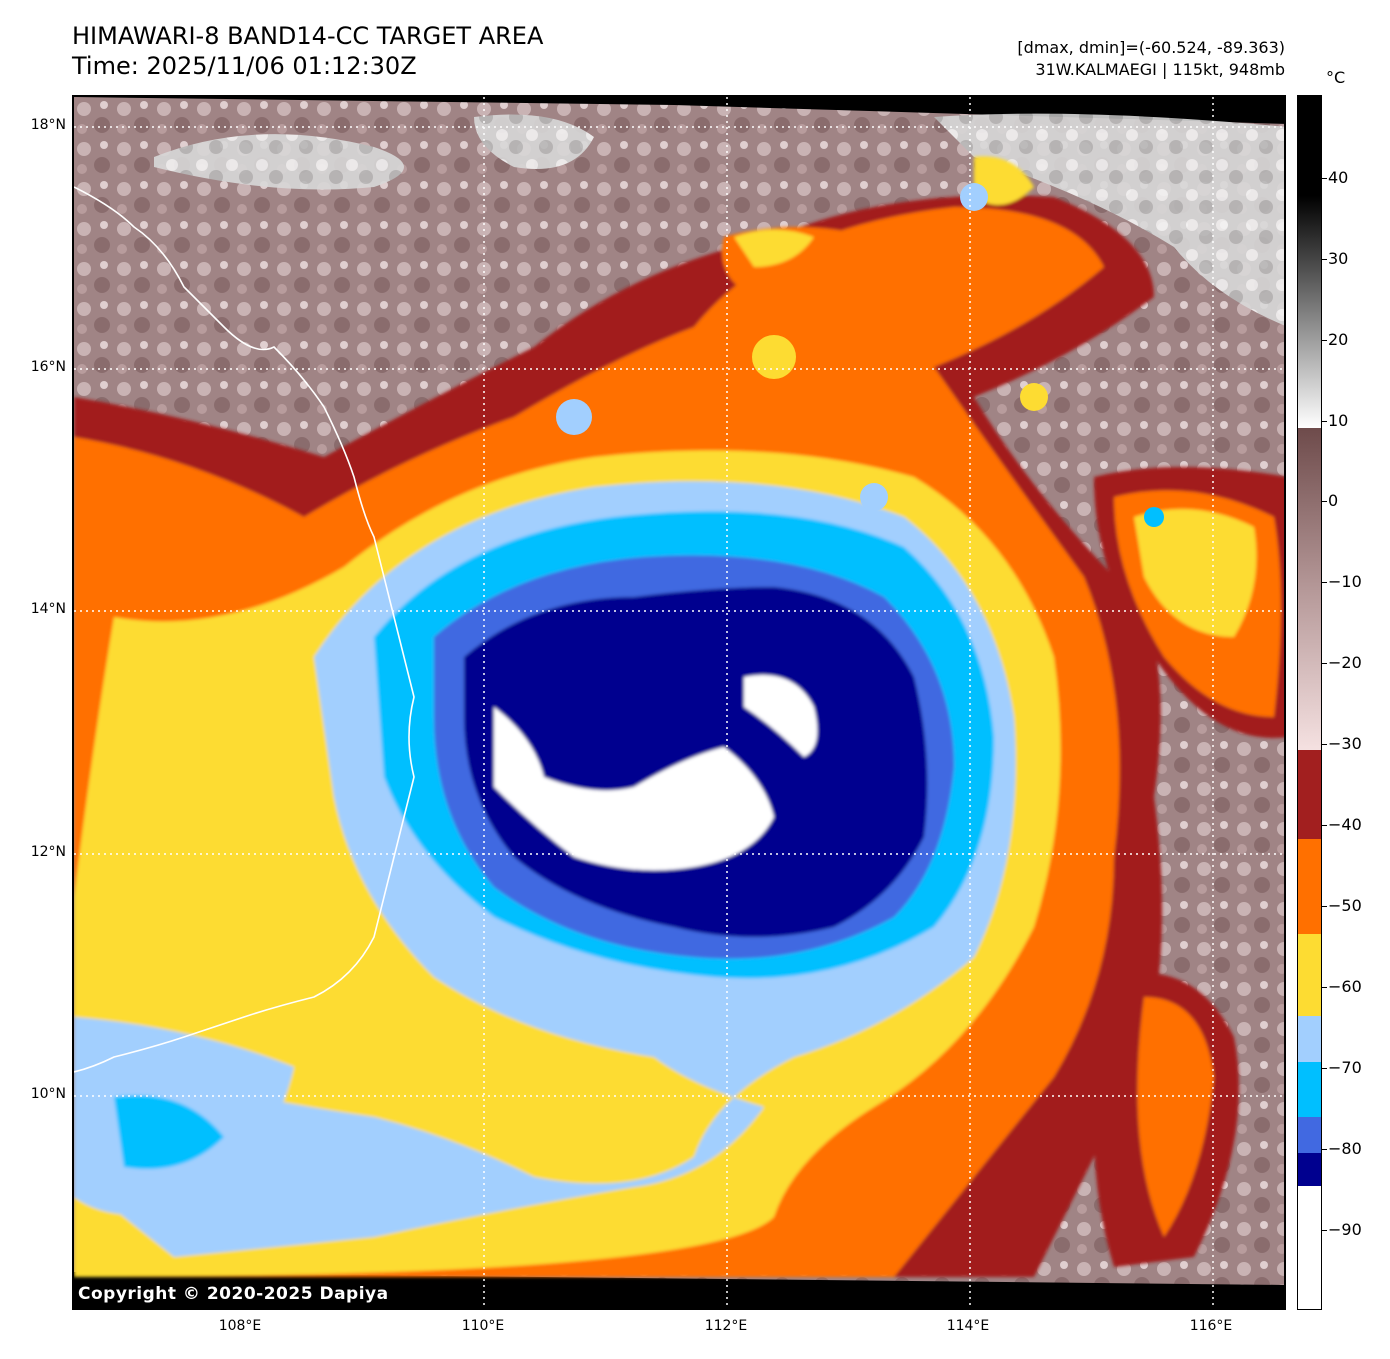  What do you see at coordinates (1345, 824) in the screenshot?
I see `colorbar-tick-minus40: −40` at bounding box center [1345, 824].